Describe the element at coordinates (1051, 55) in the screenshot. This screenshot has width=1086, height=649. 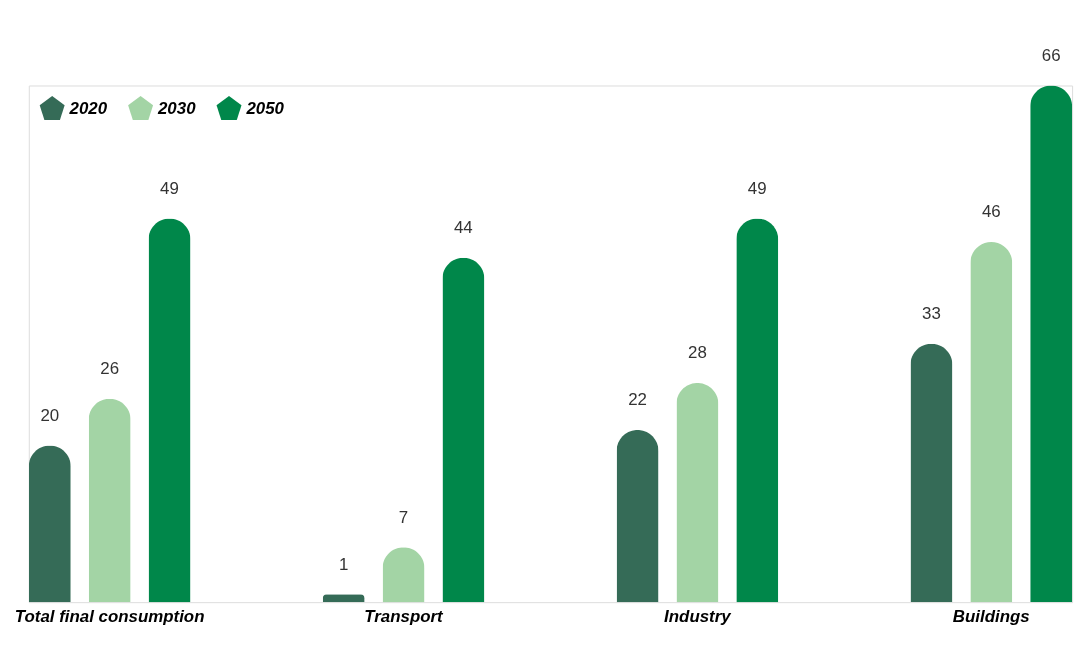
I see `data-label: 66` at that location.